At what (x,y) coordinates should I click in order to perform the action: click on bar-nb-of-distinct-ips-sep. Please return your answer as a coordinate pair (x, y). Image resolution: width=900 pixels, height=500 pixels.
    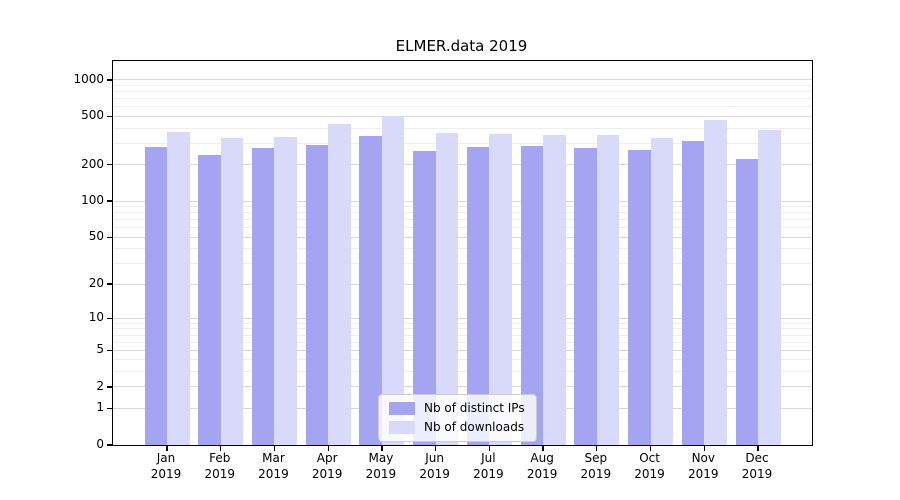
    Looking at the image, I should click on (585, 296).